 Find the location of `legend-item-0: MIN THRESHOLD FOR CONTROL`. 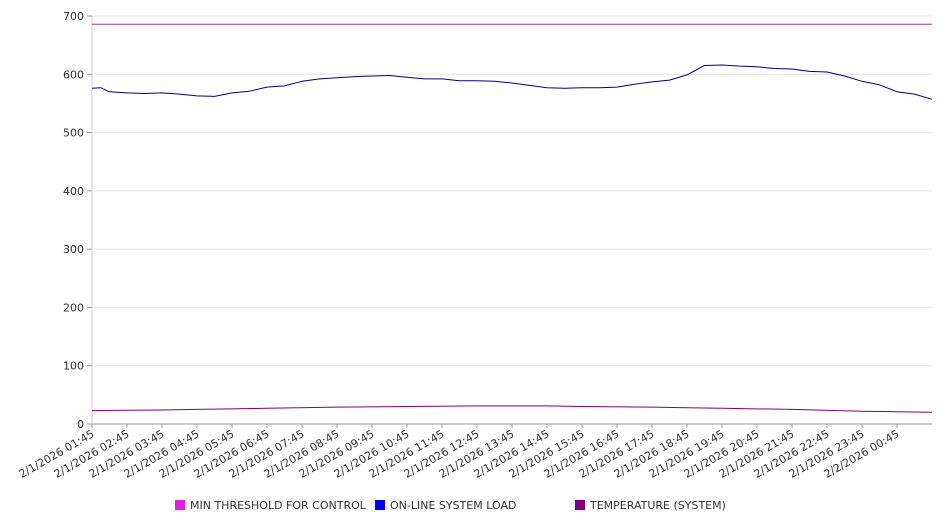

legend-item-0: MIN THRESHOLD FOR CONTROL is located at coordinates (271, 505).